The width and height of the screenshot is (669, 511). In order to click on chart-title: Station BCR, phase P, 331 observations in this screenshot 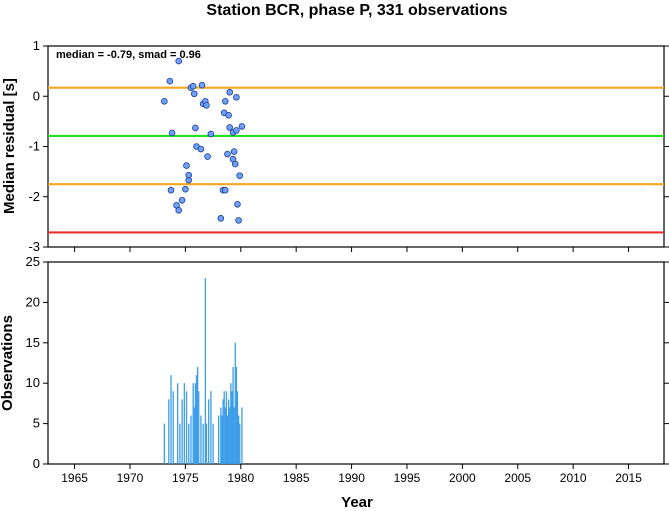, I will do `click(356, 10)`.